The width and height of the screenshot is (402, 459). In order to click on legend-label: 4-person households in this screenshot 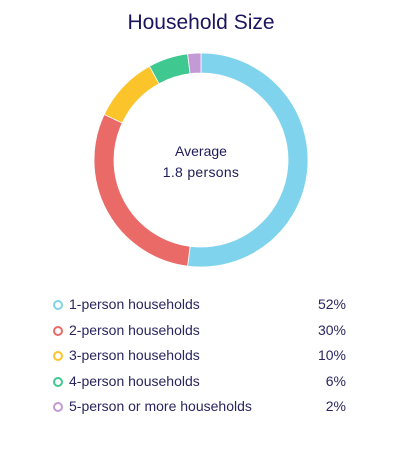, I will do `click(134, 380)`.